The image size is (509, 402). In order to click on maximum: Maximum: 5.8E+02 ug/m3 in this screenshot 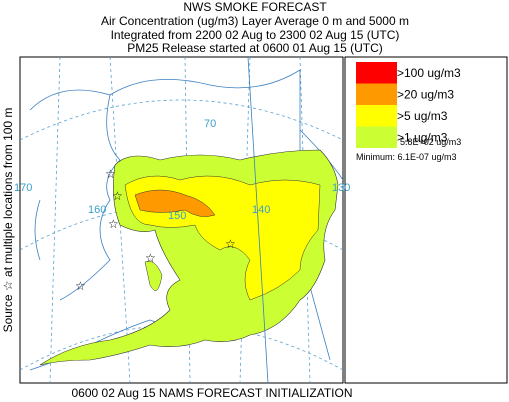, I will do `click(408, 142)`.